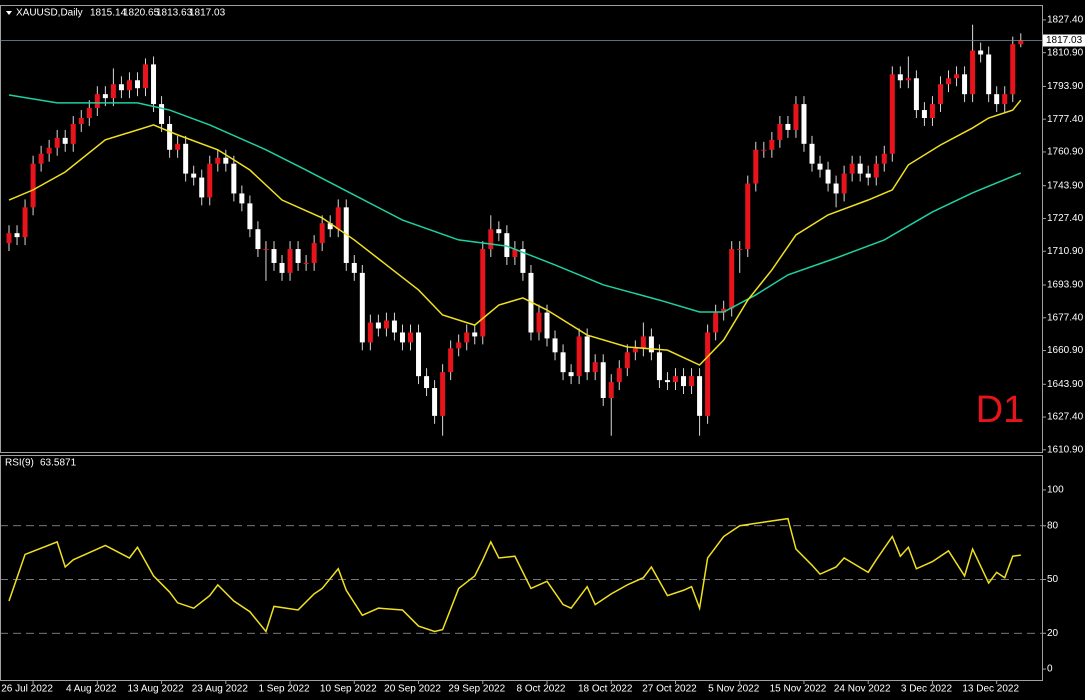 Image resolution: width=1085 pixels, height=700 pixels. What do you see at coordinates (1065, 86) in the screenshot?
I see `y-tick-label: 1793.90` at bounding box center [1065, 86].